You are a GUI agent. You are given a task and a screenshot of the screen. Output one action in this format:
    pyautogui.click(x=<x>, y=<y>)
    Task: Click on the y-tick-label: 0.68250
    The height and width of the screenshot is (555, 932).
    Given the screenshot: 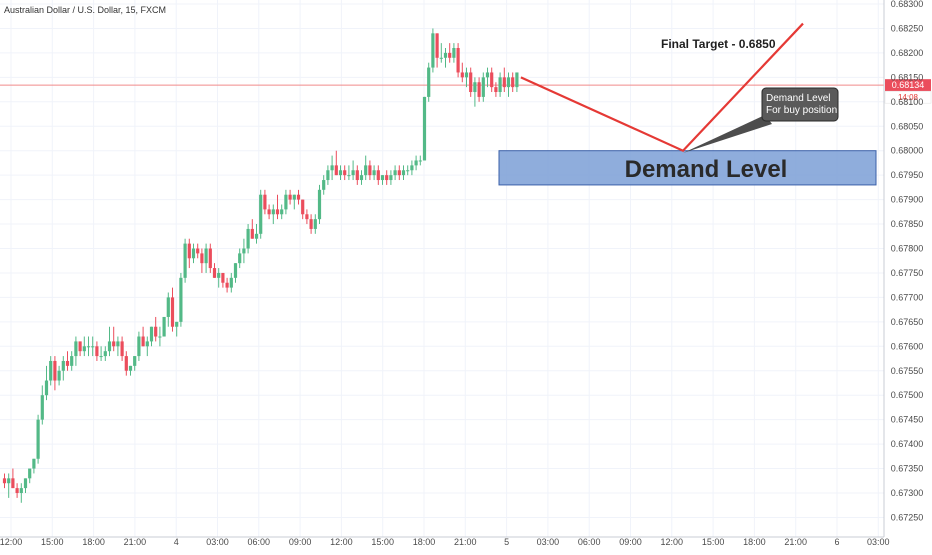 What is the action you would take?
    pyautogui.click(x=907, y=28)
    